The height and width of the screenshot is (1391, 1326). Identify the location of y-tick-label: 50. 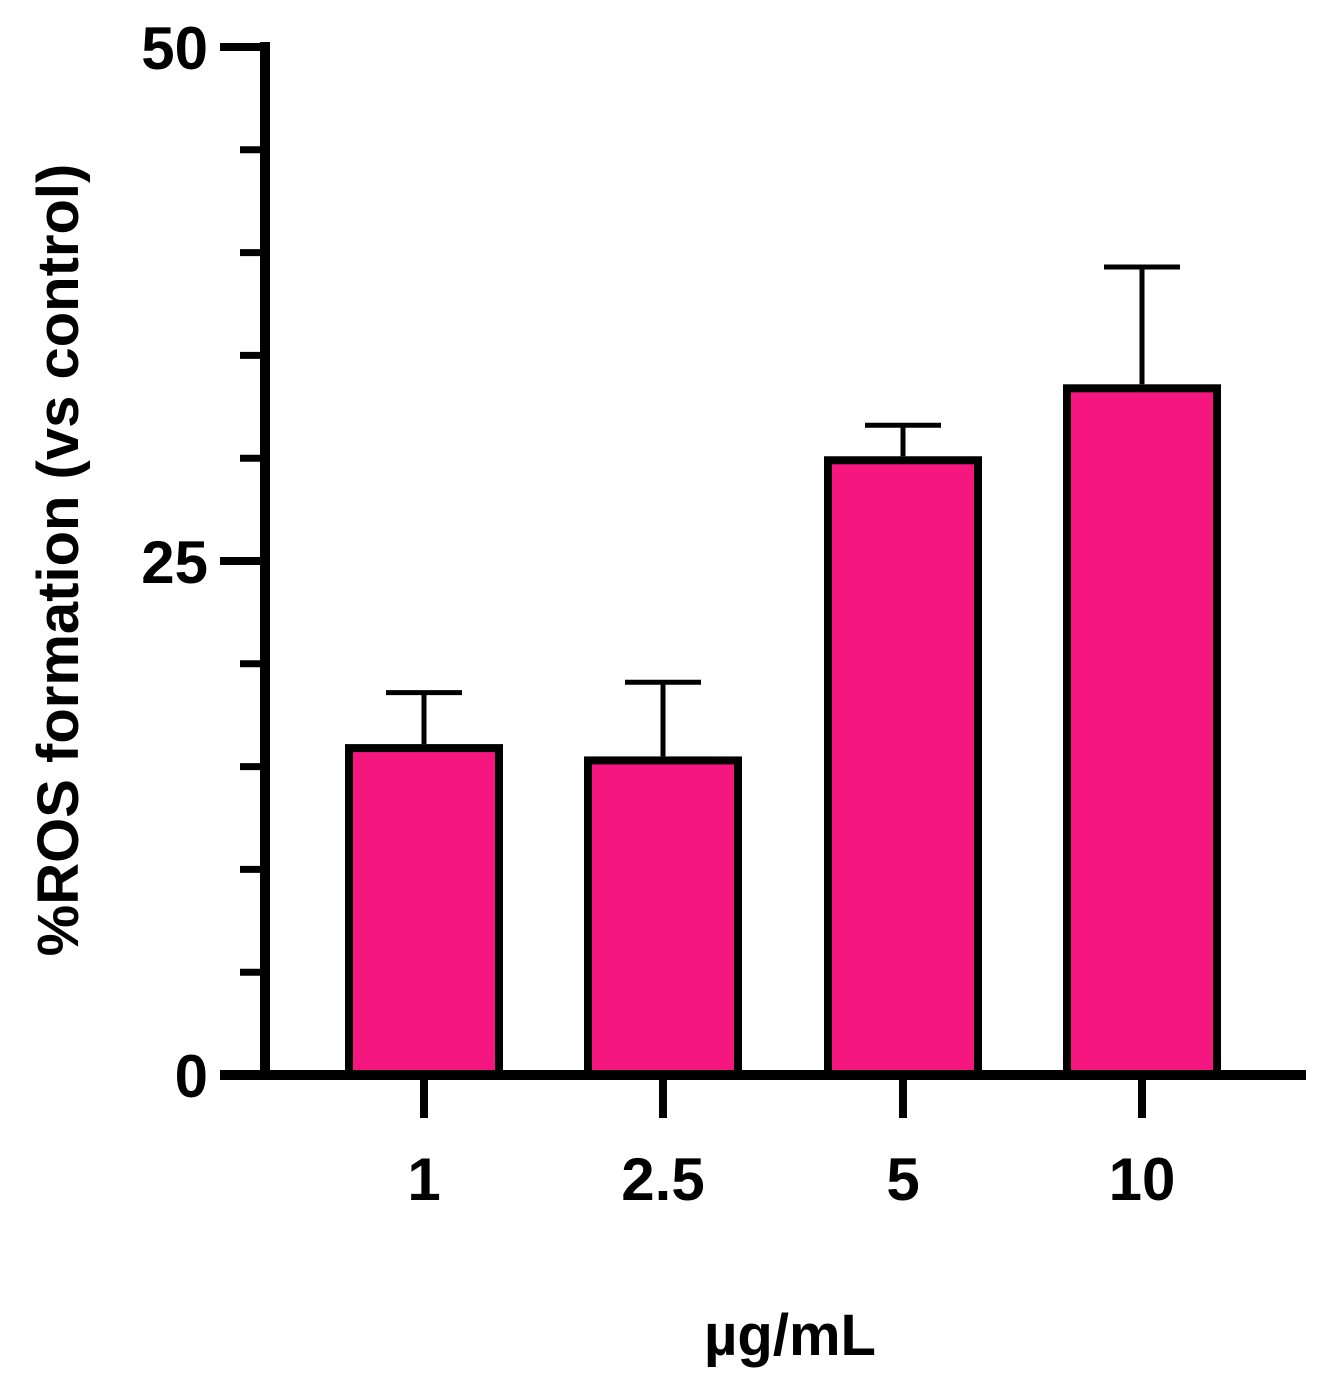
(174, 48).